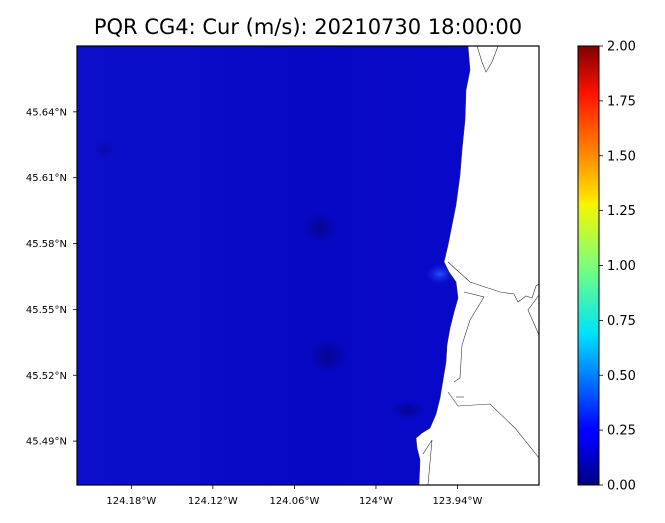  I want to click on colorbar-tick-label: 1.00, so click(621, 266).